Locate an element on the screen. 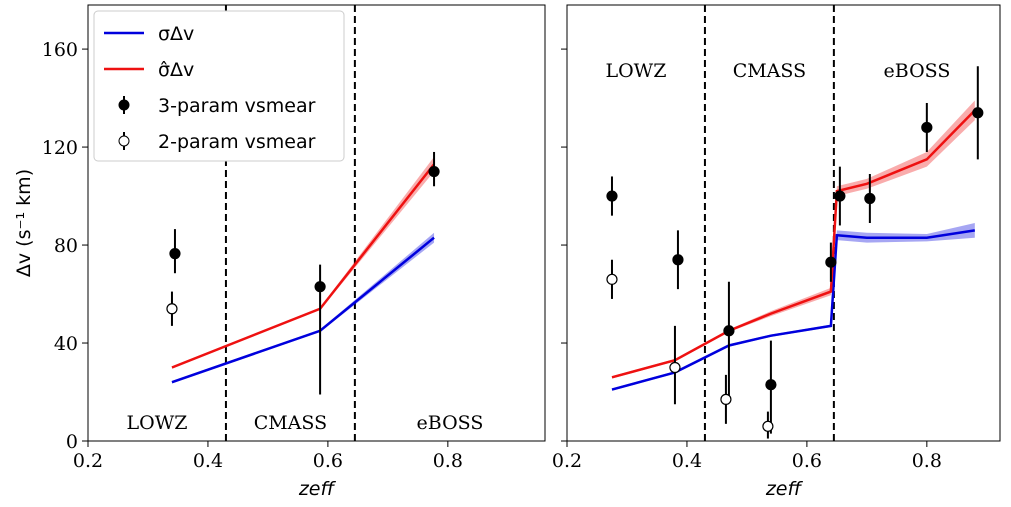 This screenshot has width=1011, height=507. y-axis-label: Δv (s⁻¹ km) is located at coordinates (24, 223).